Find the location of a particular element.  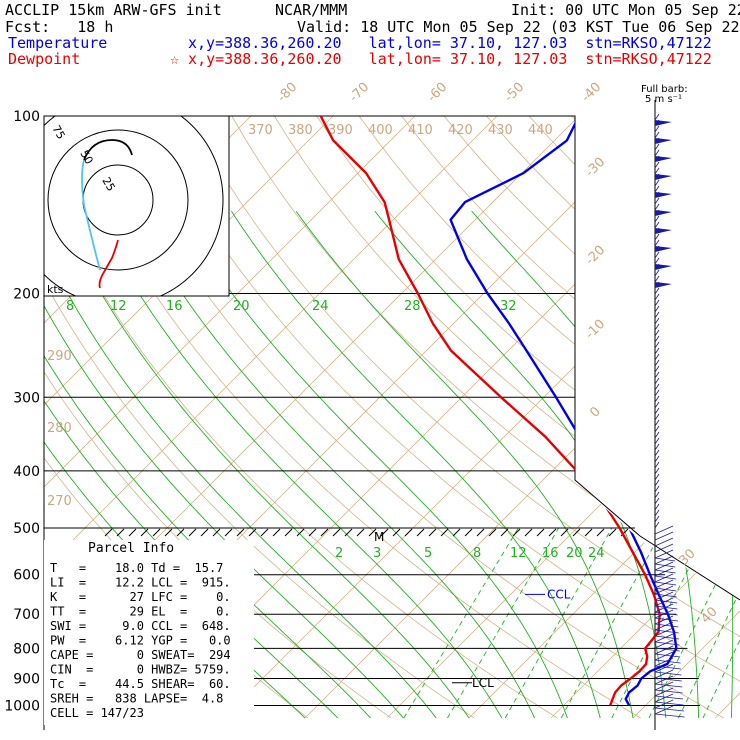

theta-label: 440 is located at coordinates (540, 130).